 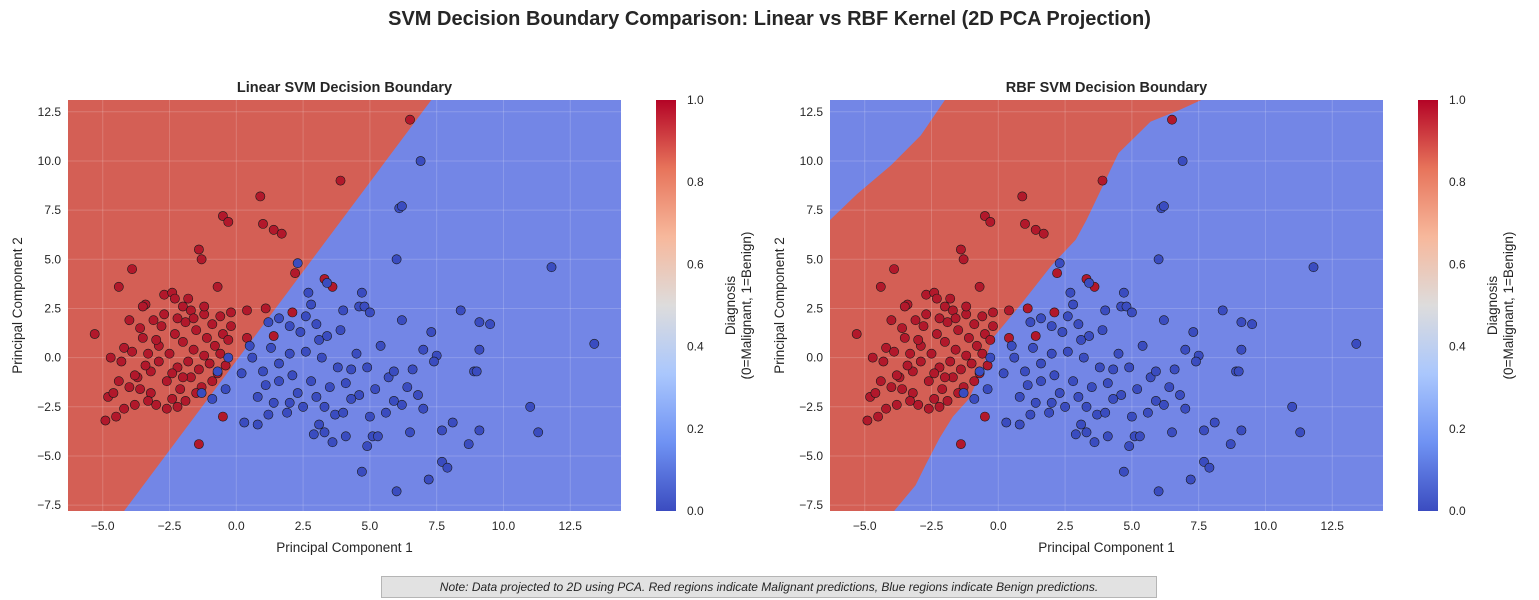 What do you see at coordinates (1492, 306) in the screenshot?
I see `colorbar-label: Diagnosis` at bounding box center [1492, 306].